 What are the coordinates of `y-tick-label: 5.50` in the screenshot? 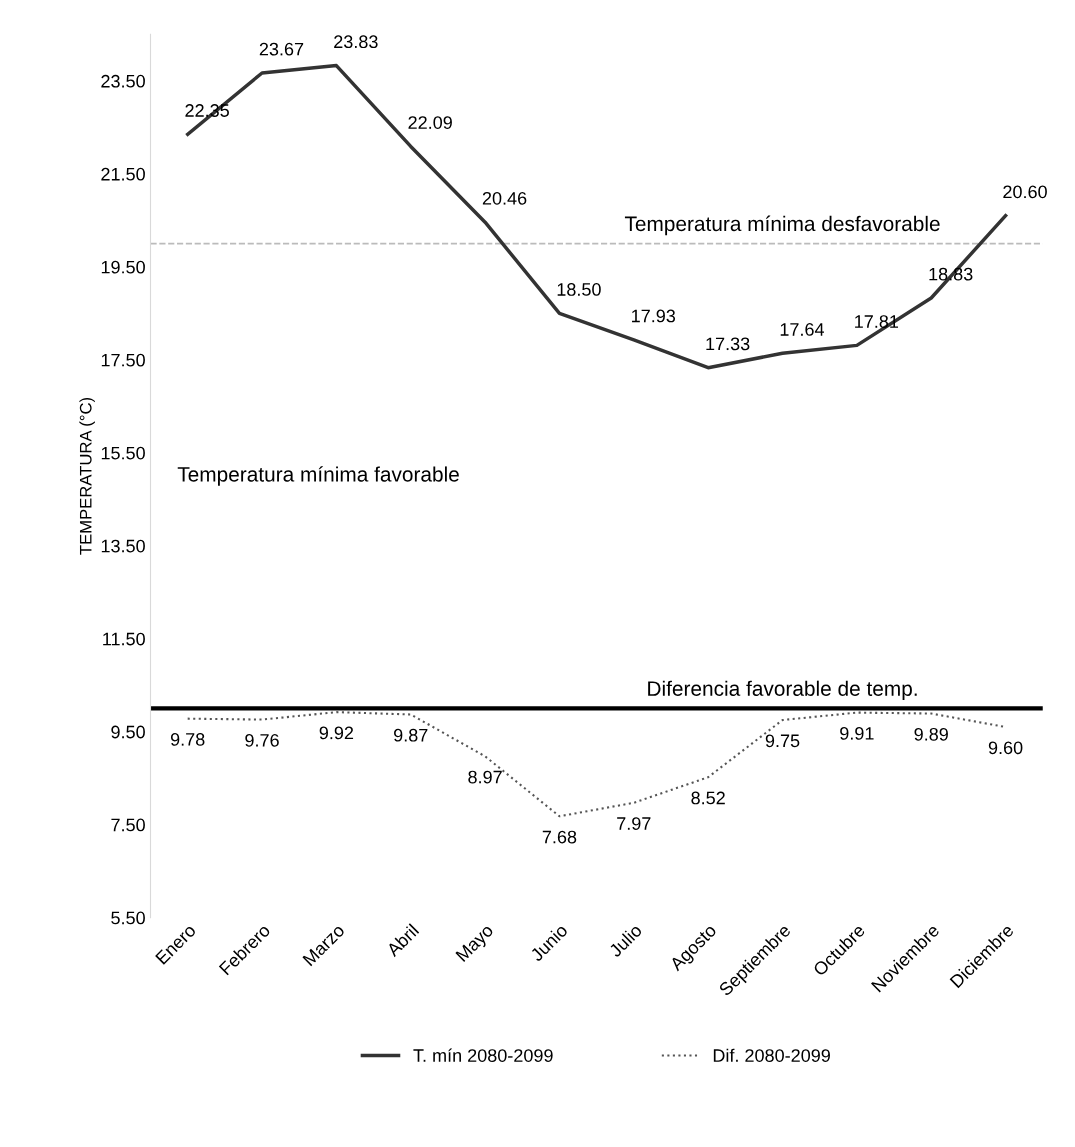 It's located at (128, 918).